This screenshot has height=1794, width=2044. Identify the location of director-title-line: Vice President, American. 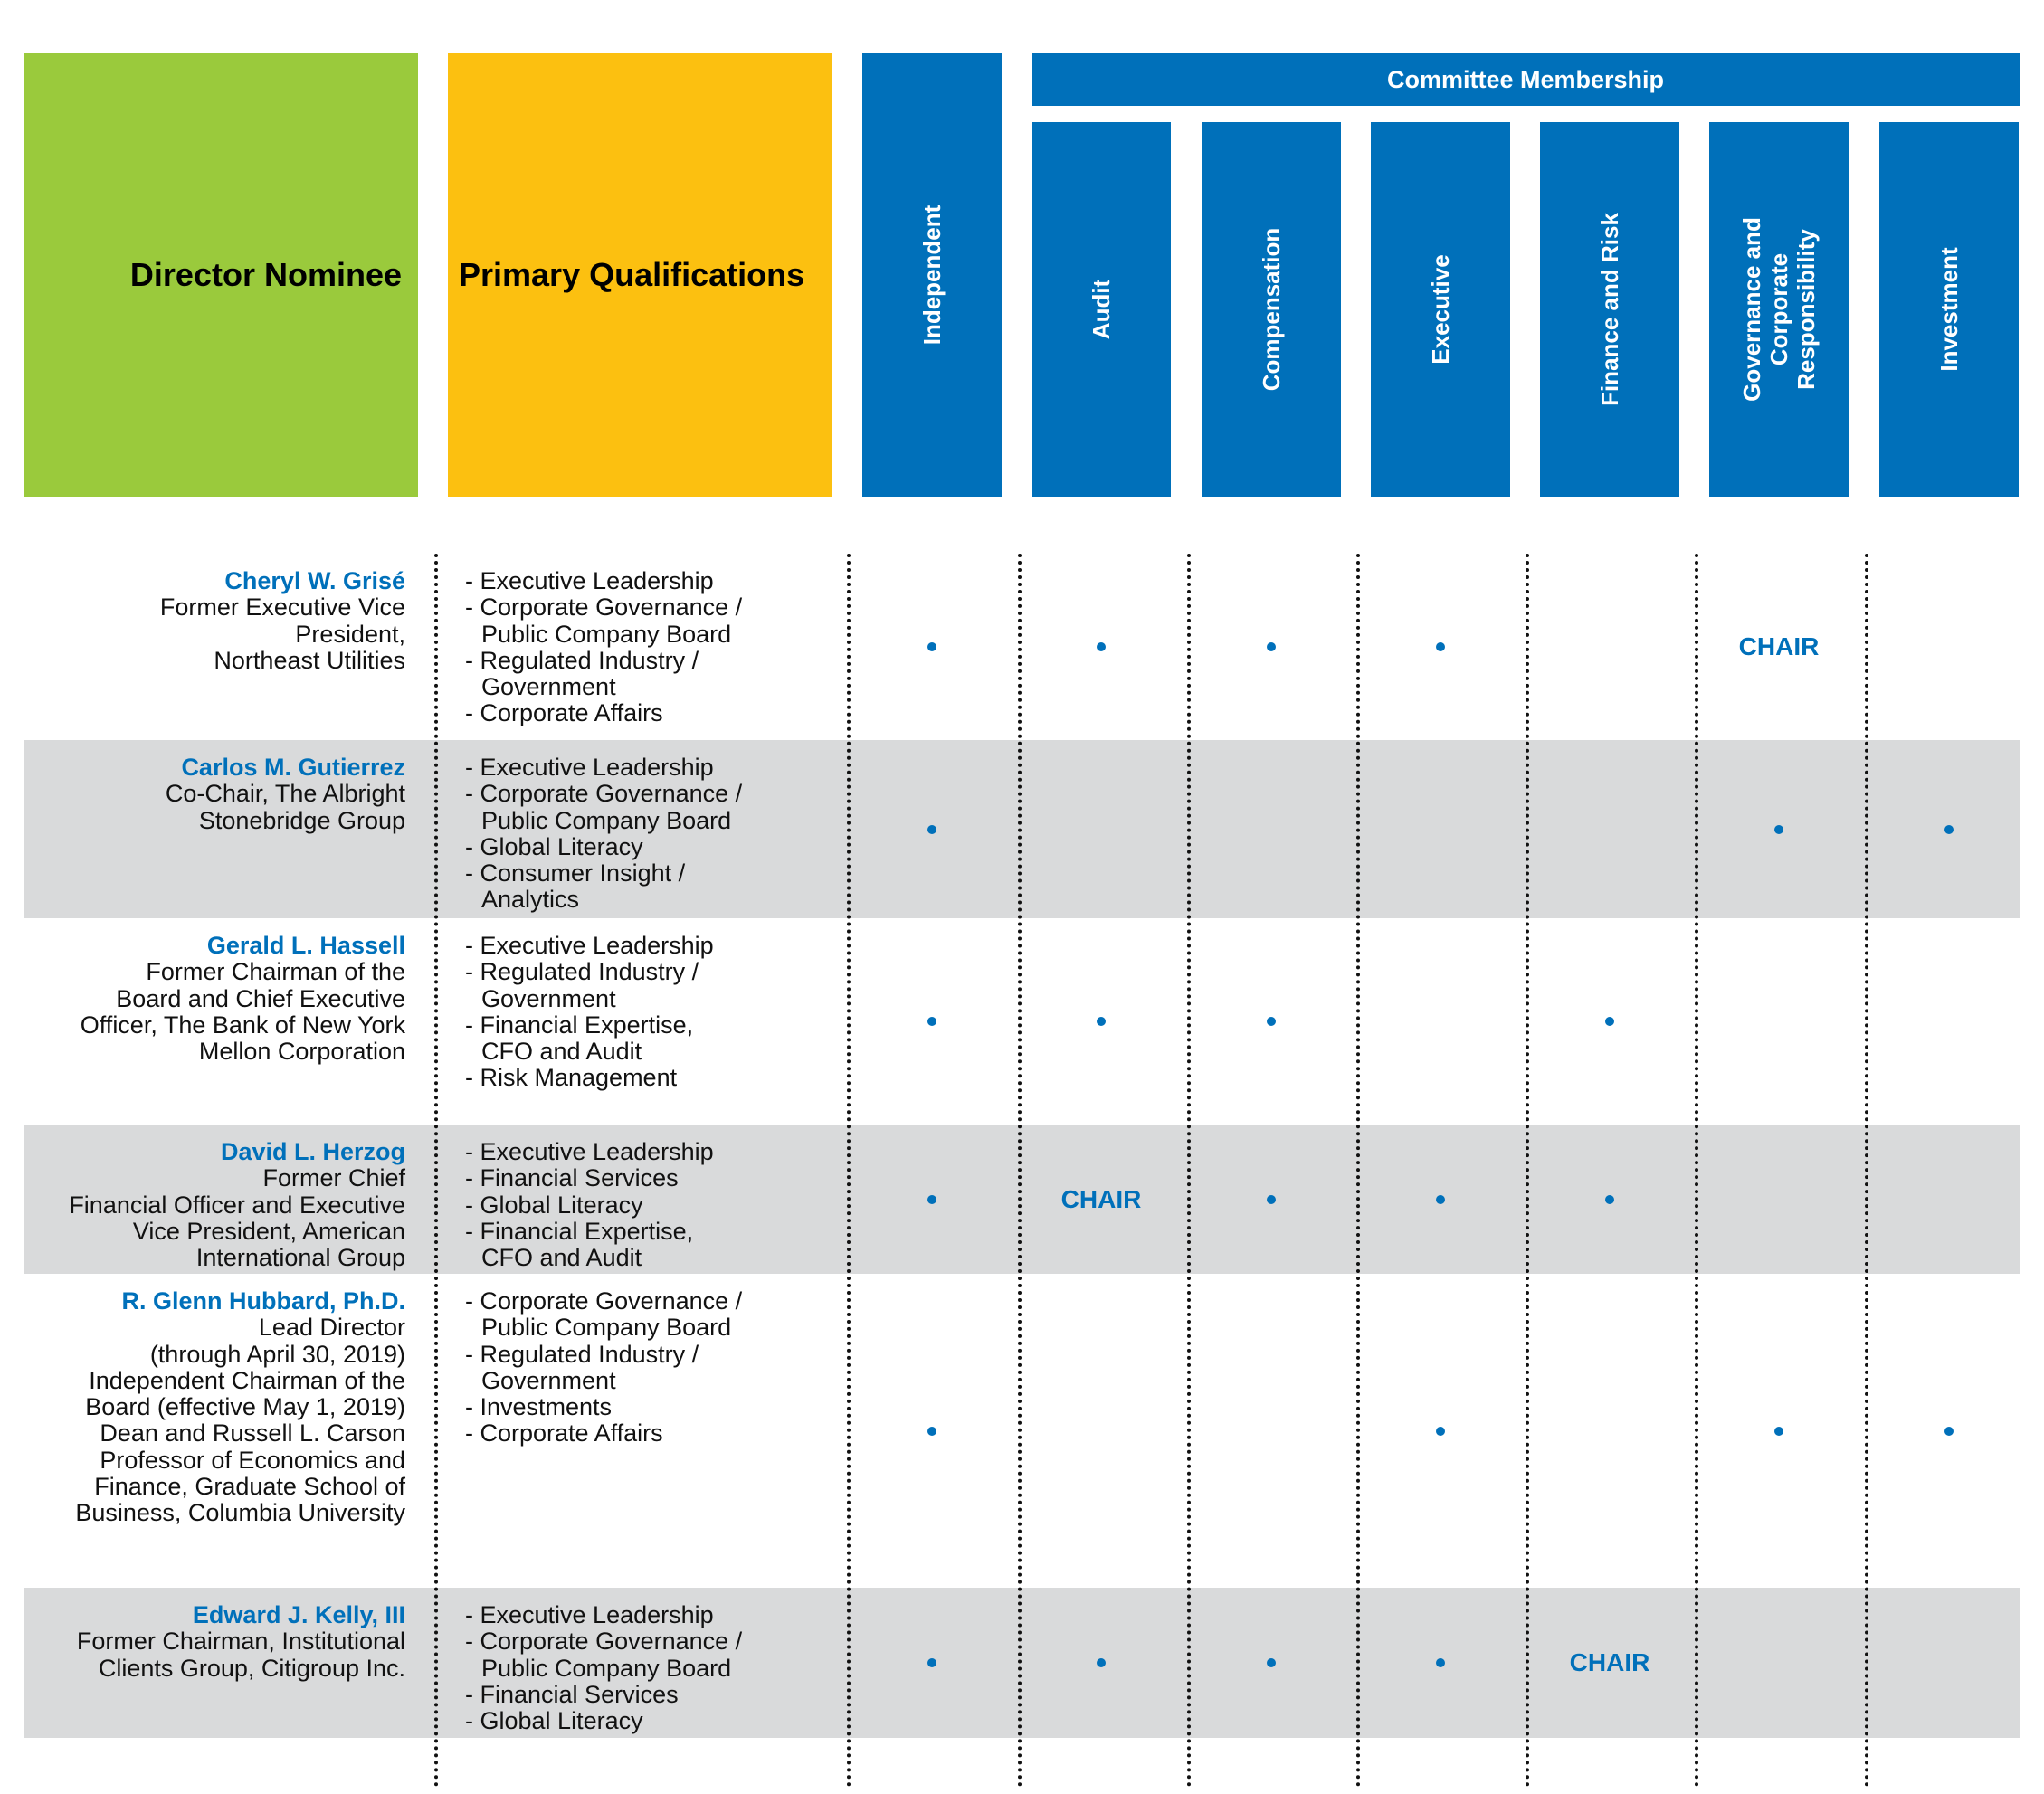
(268, 1231).